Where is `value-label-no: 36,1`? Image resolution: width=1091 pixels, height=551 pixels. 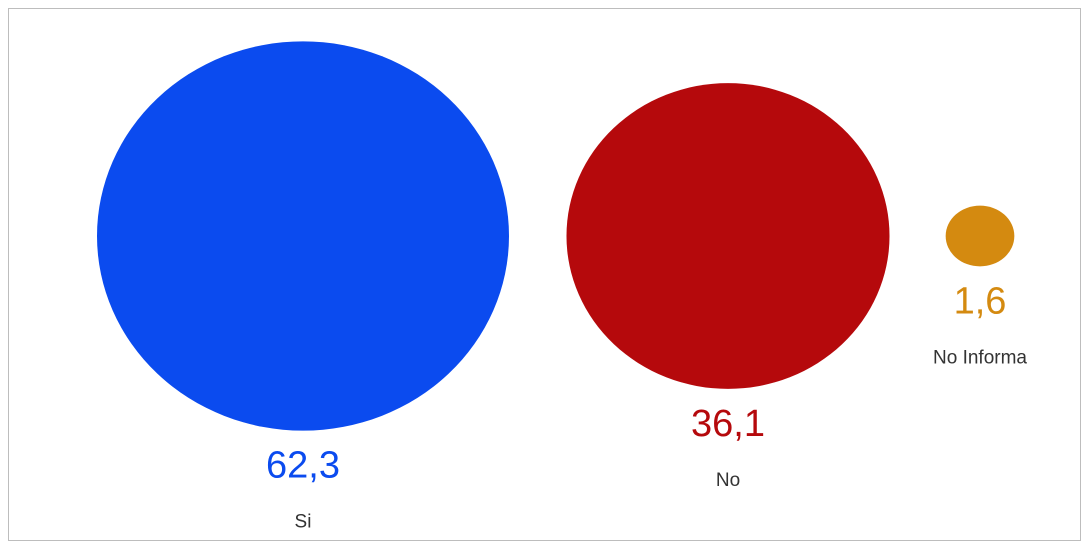 value-label-no: 36,1 is located at coordinates (728, 424).